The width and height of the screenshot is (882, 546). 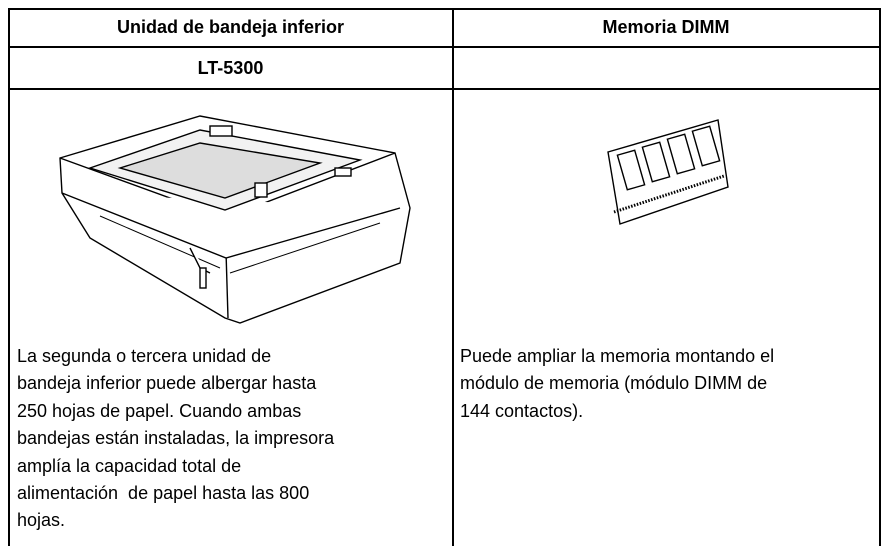 What do you see at coordinates (617, 356) in the screenshot?
I see `text-line: Puede ampliar la memoria montando el` at bounding box center [617, 356].